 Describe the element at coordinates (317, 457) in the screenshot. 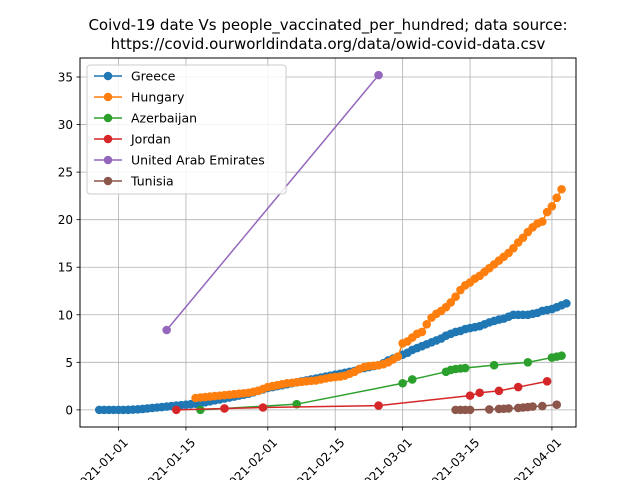

I see `x-tick-label: 2021-02-15` at that location.